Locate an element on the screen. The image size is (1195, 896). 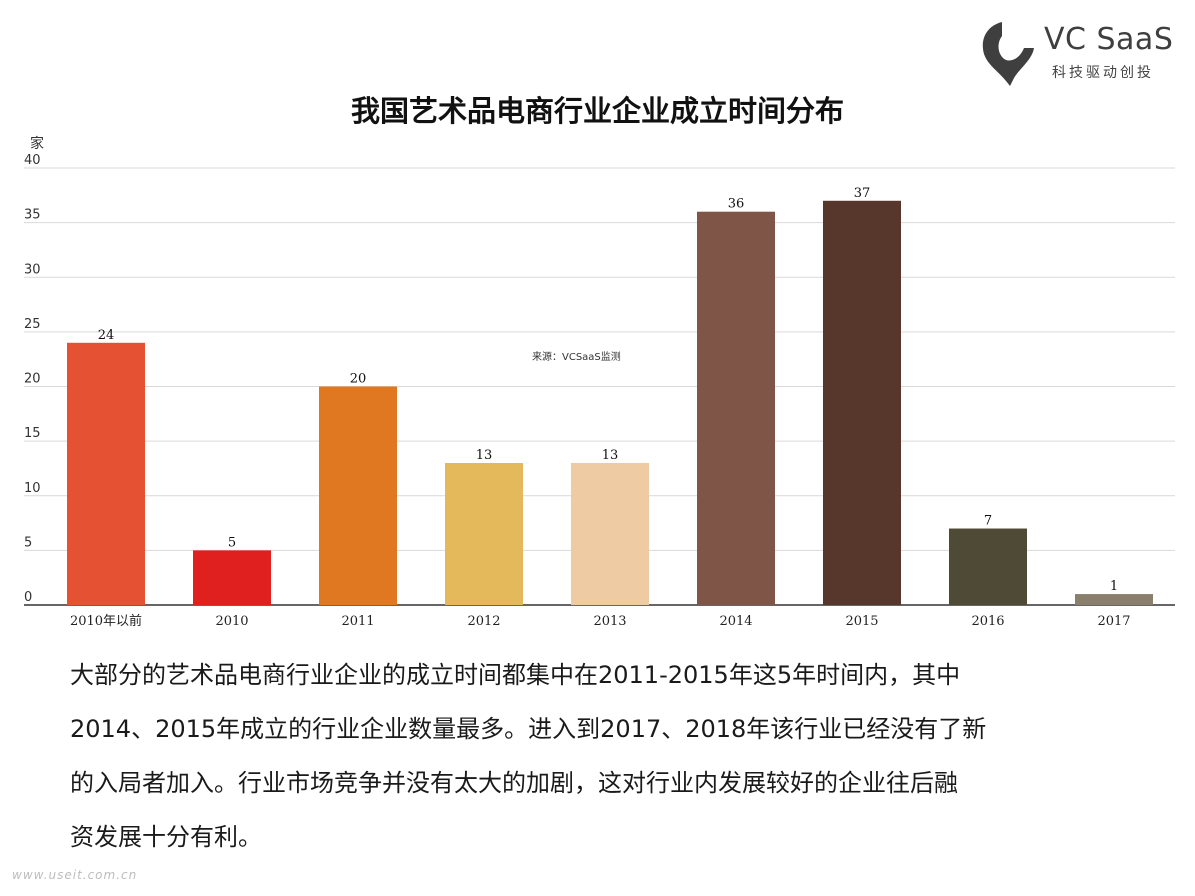
x-tick-label: 2016 is located at coordinates (987, 621).